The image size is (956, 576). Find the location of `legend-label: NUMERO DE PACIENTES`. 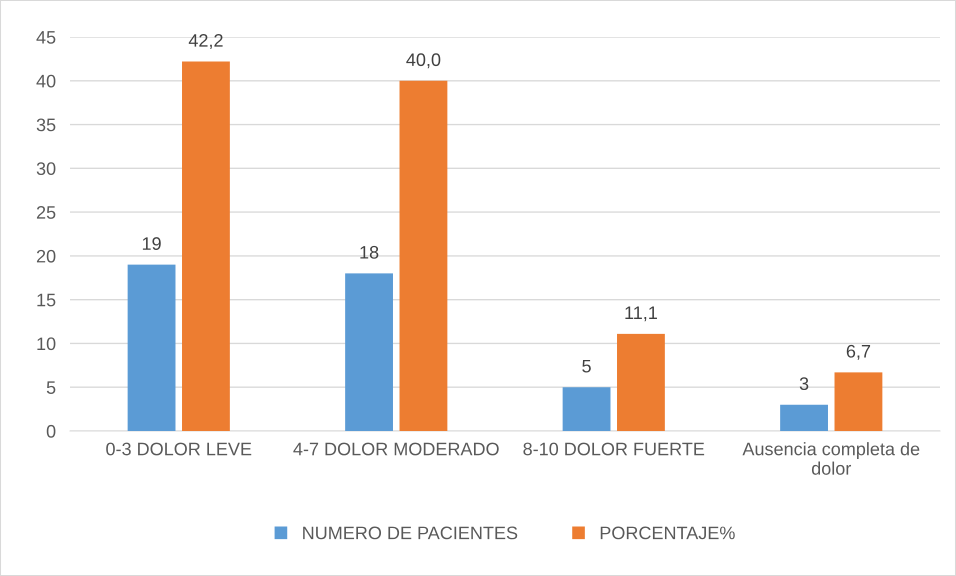

legend-label: NUMERO DE PACIENTES is located at coordinates (410, 533).